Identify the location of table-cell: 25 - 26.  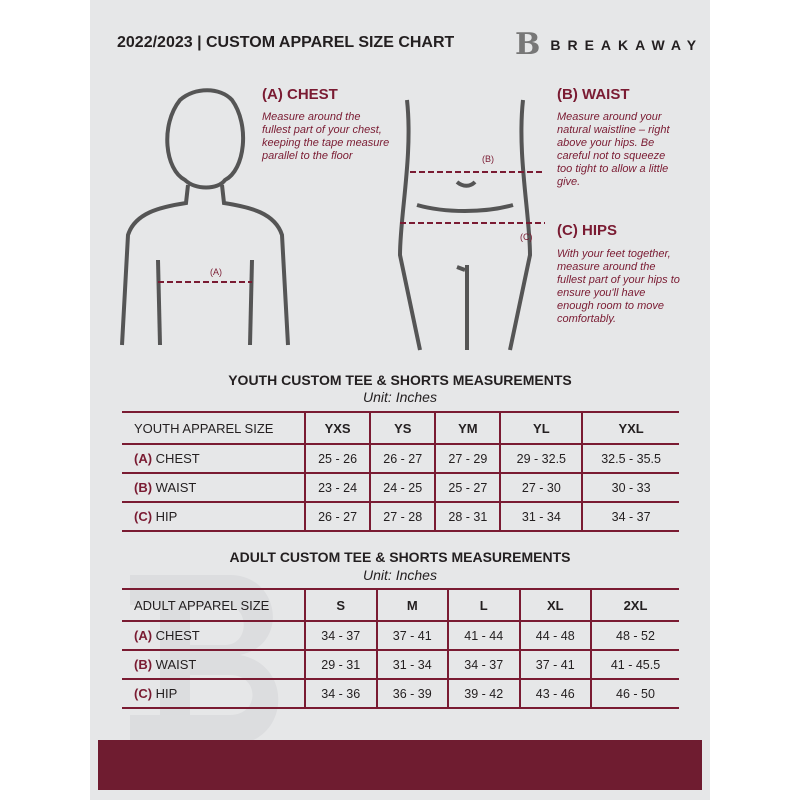
(337, 459).